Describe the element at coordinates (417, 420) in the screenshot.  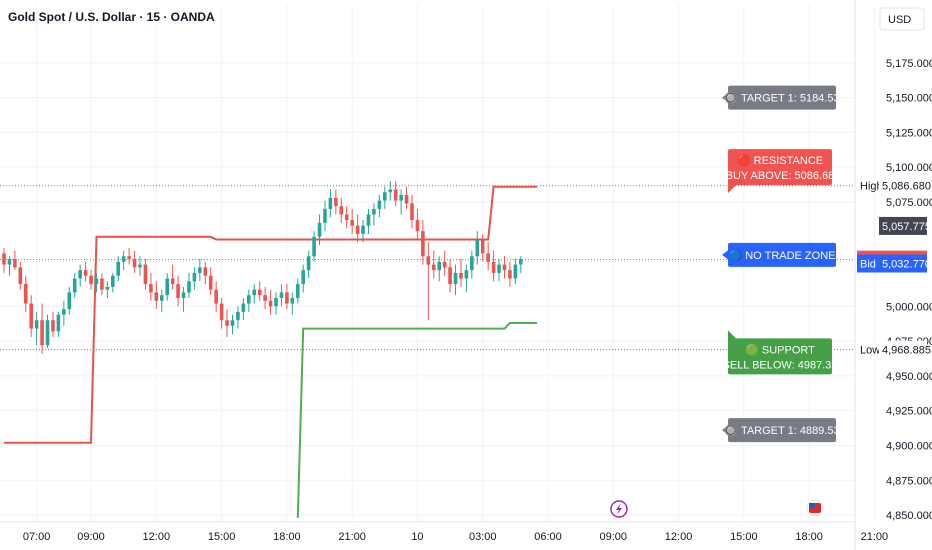
I see `support-line` at that location.